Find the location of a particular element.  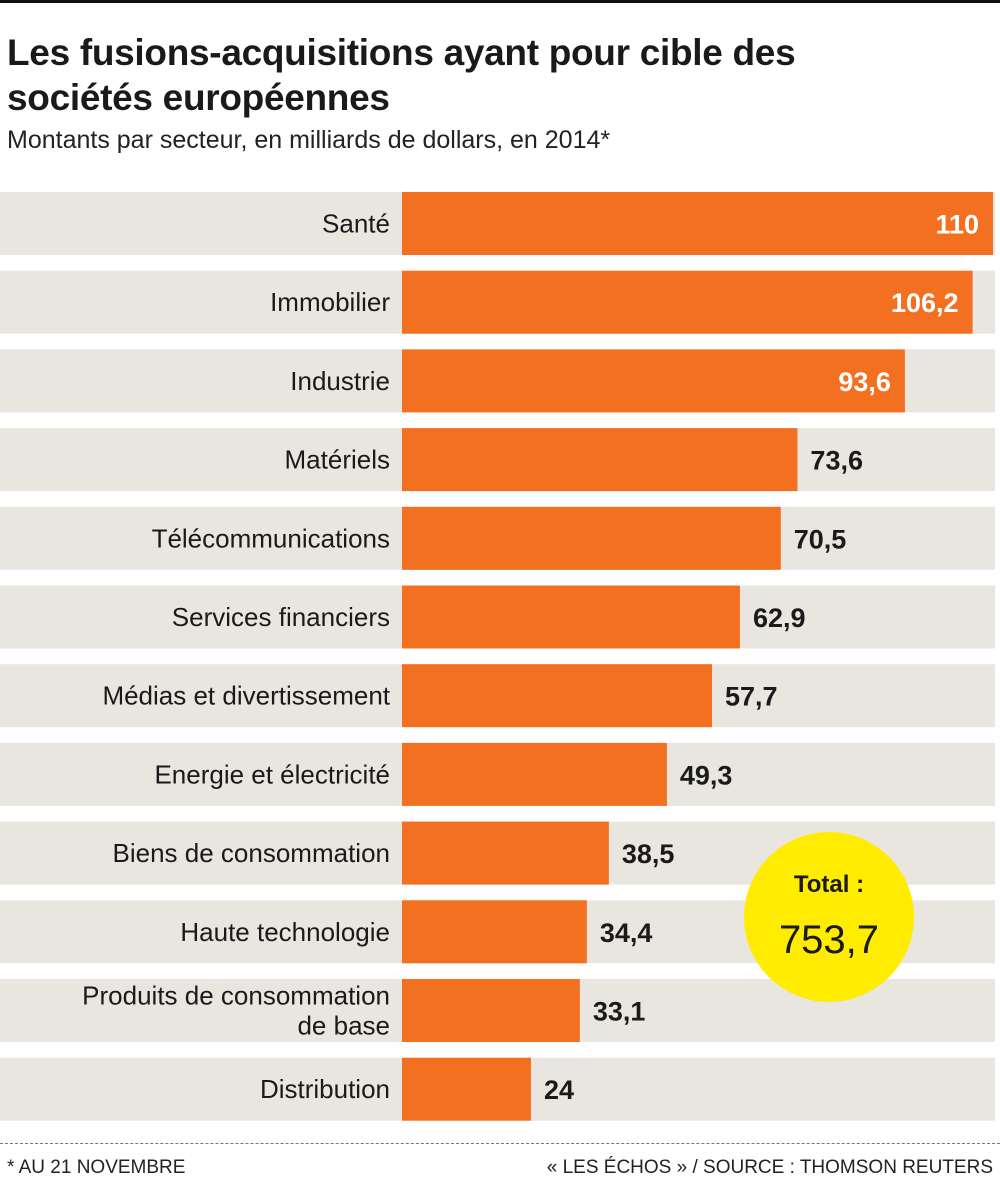

data-label: 110 is located at coordinates (957, 225).